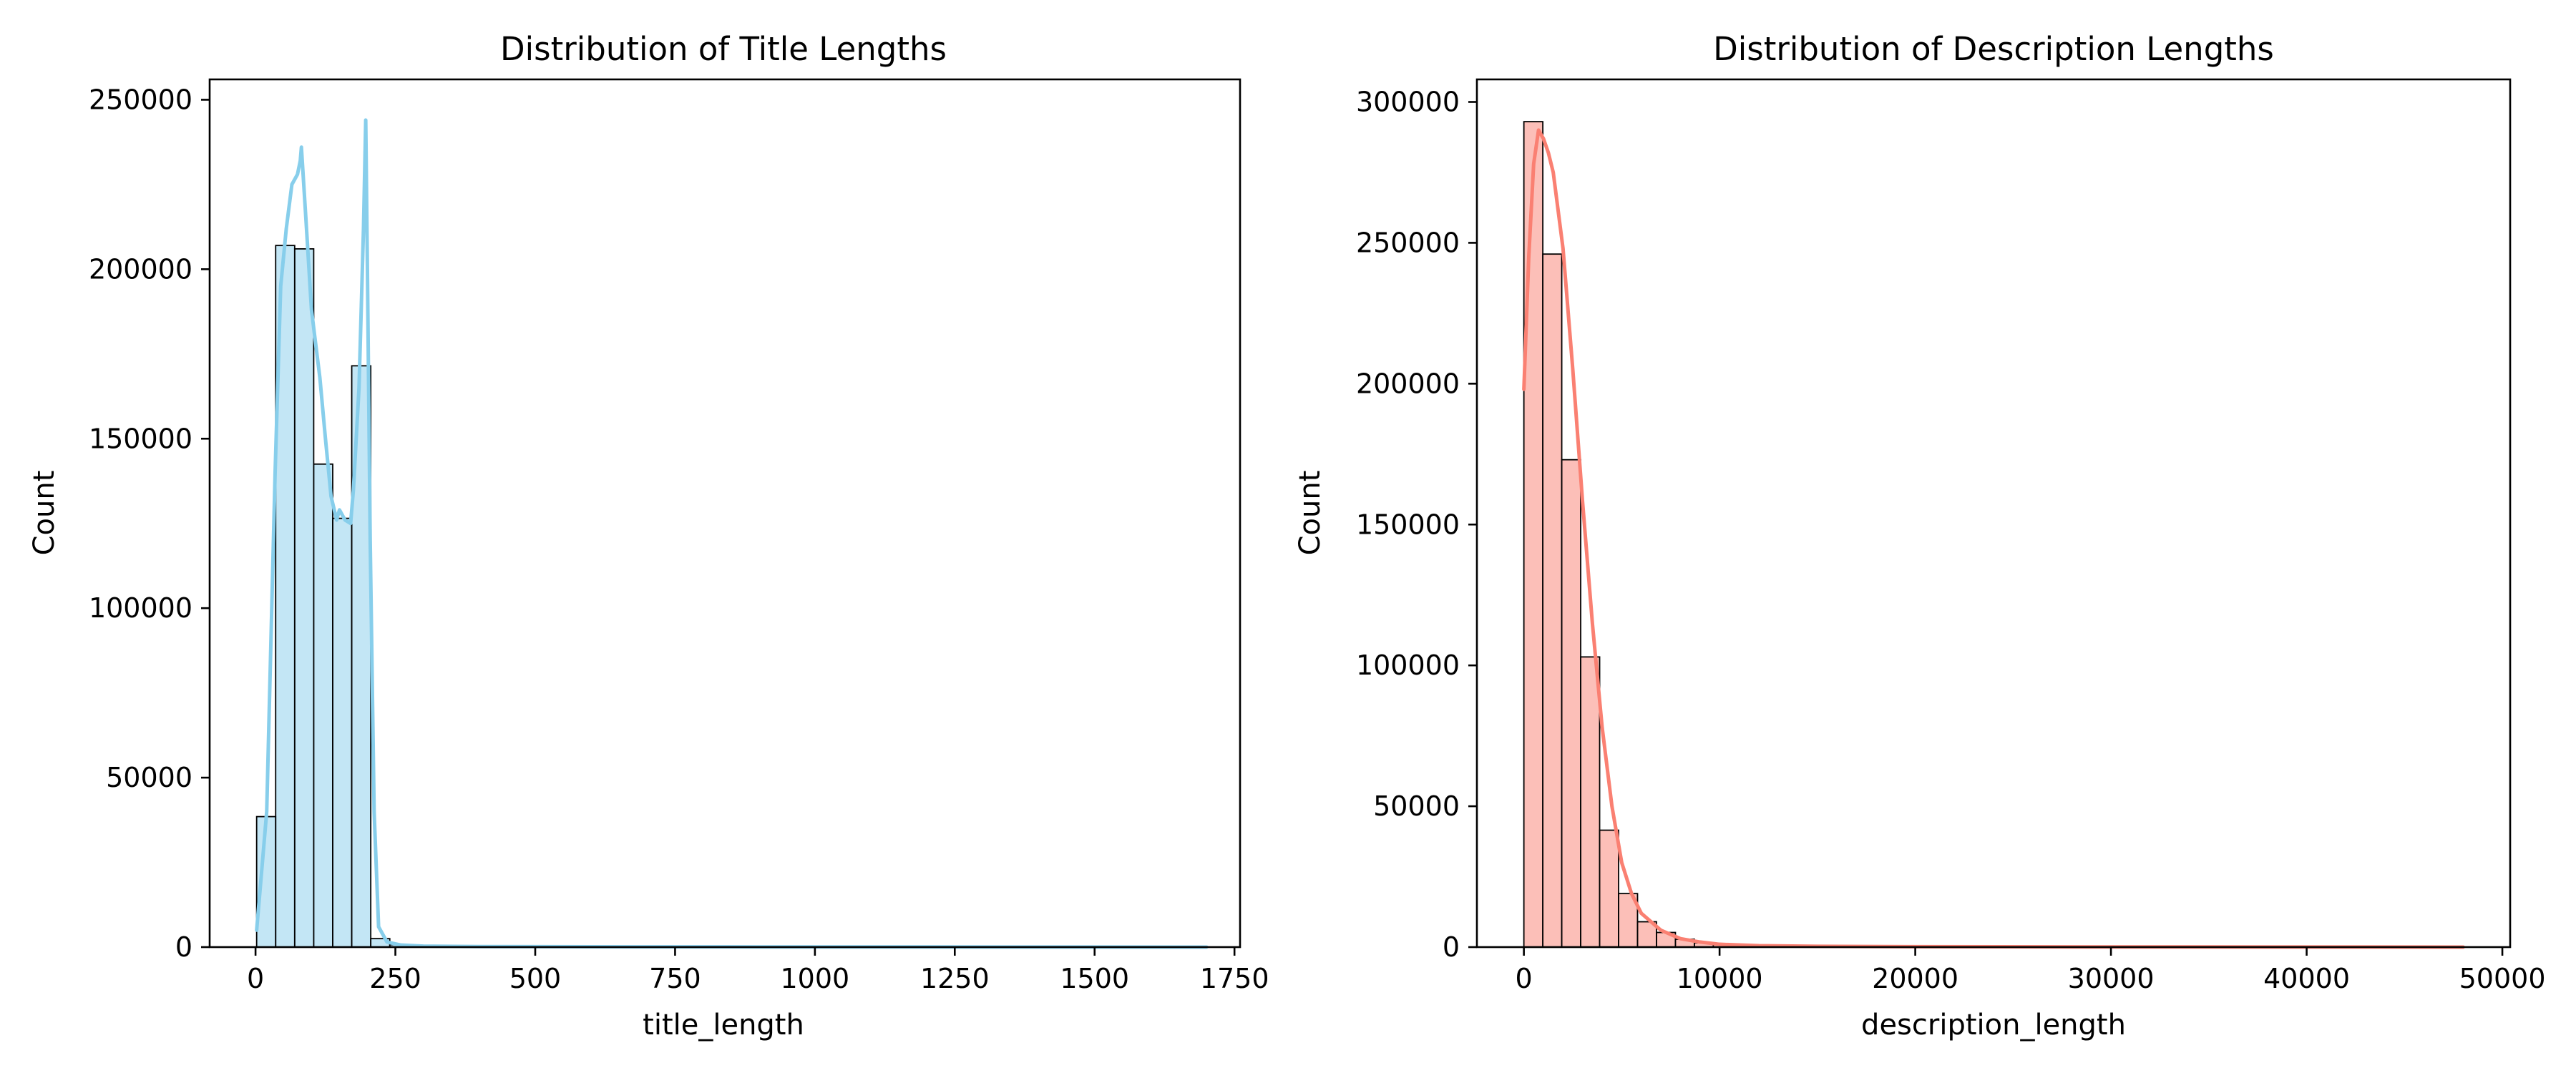  What do you see at coordinates (723, 49) in the screenshot?
I see `chart-title: Distribution of Title Lengths` at bounding box center [723, 49].